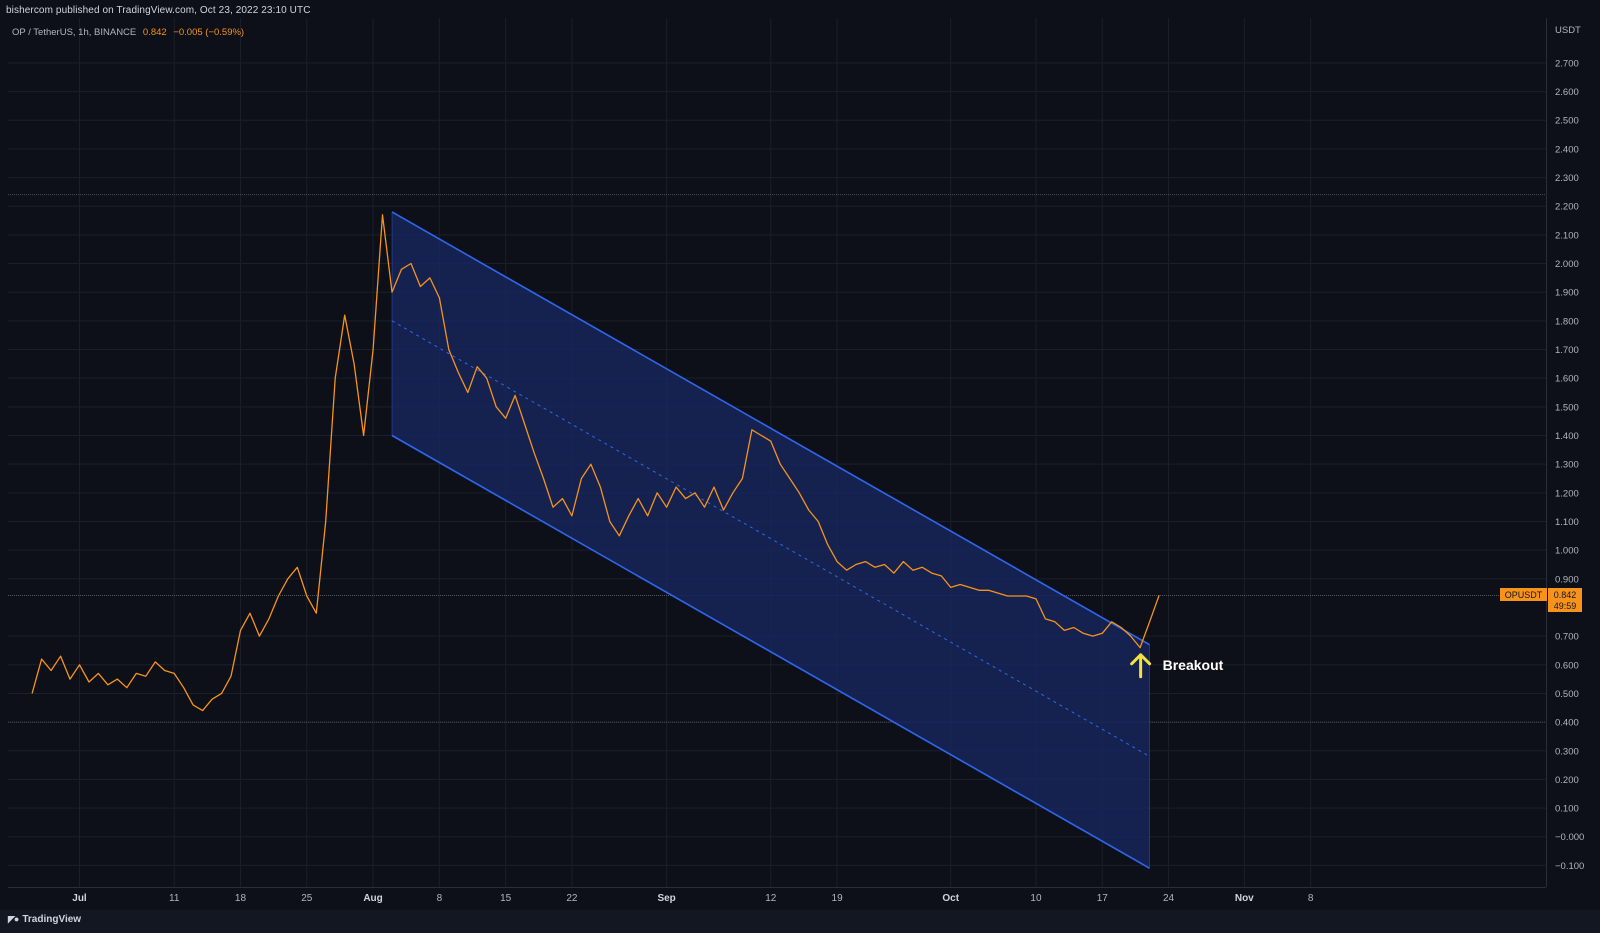 The width and height of the screenshot is (1600, 933). Describe the element at coordinates (1567, 407) in the screenshot. I see `y-axis-tick-label: 1.500` at that location.